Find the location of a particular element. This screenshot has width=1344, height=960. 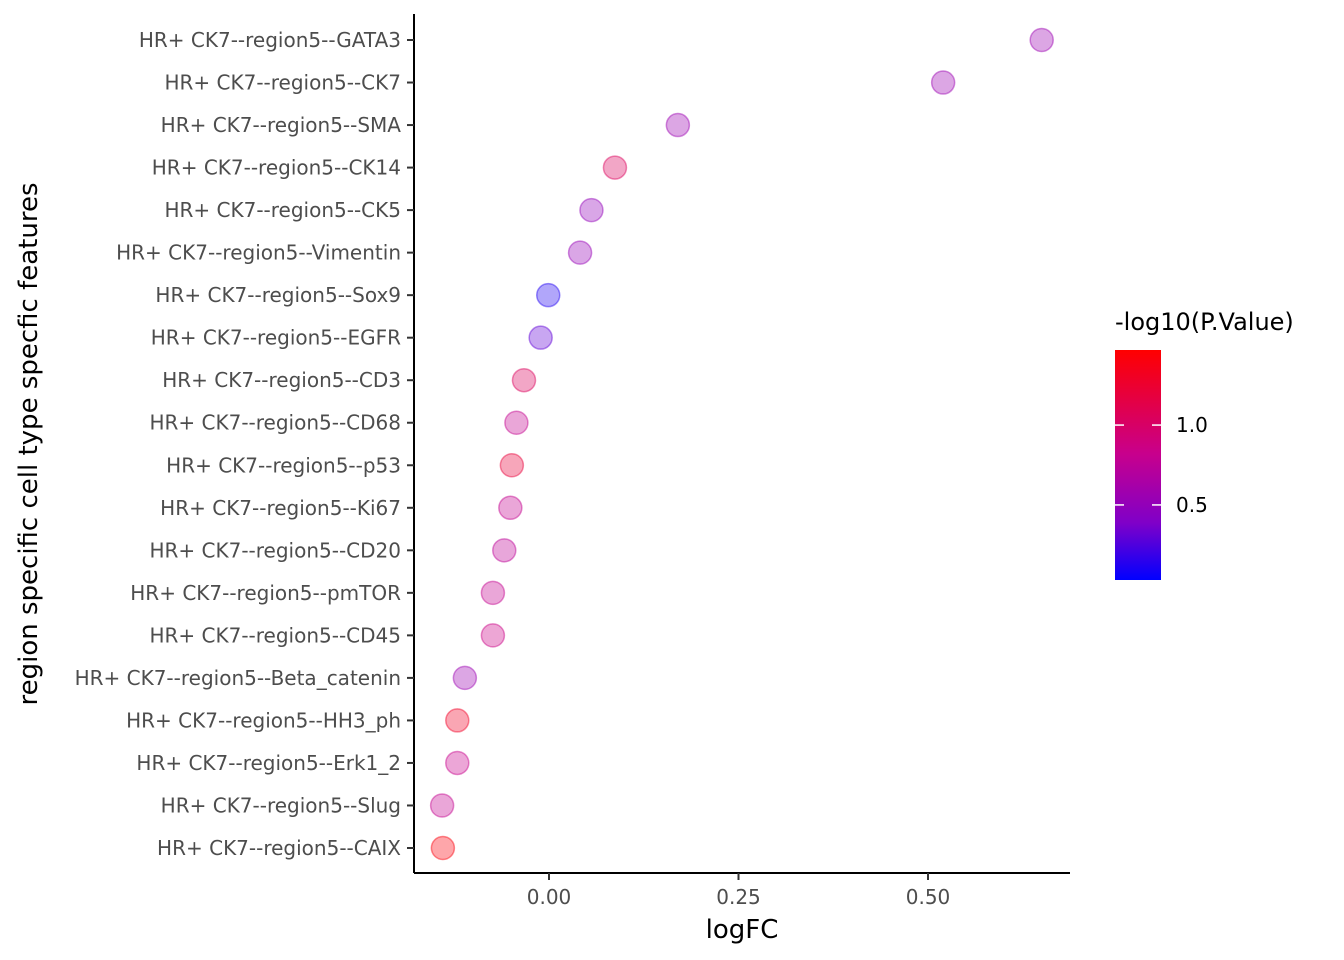

y-tick-label: HR+ CK7--region5--CK7 is located at coordinates (282, 83).